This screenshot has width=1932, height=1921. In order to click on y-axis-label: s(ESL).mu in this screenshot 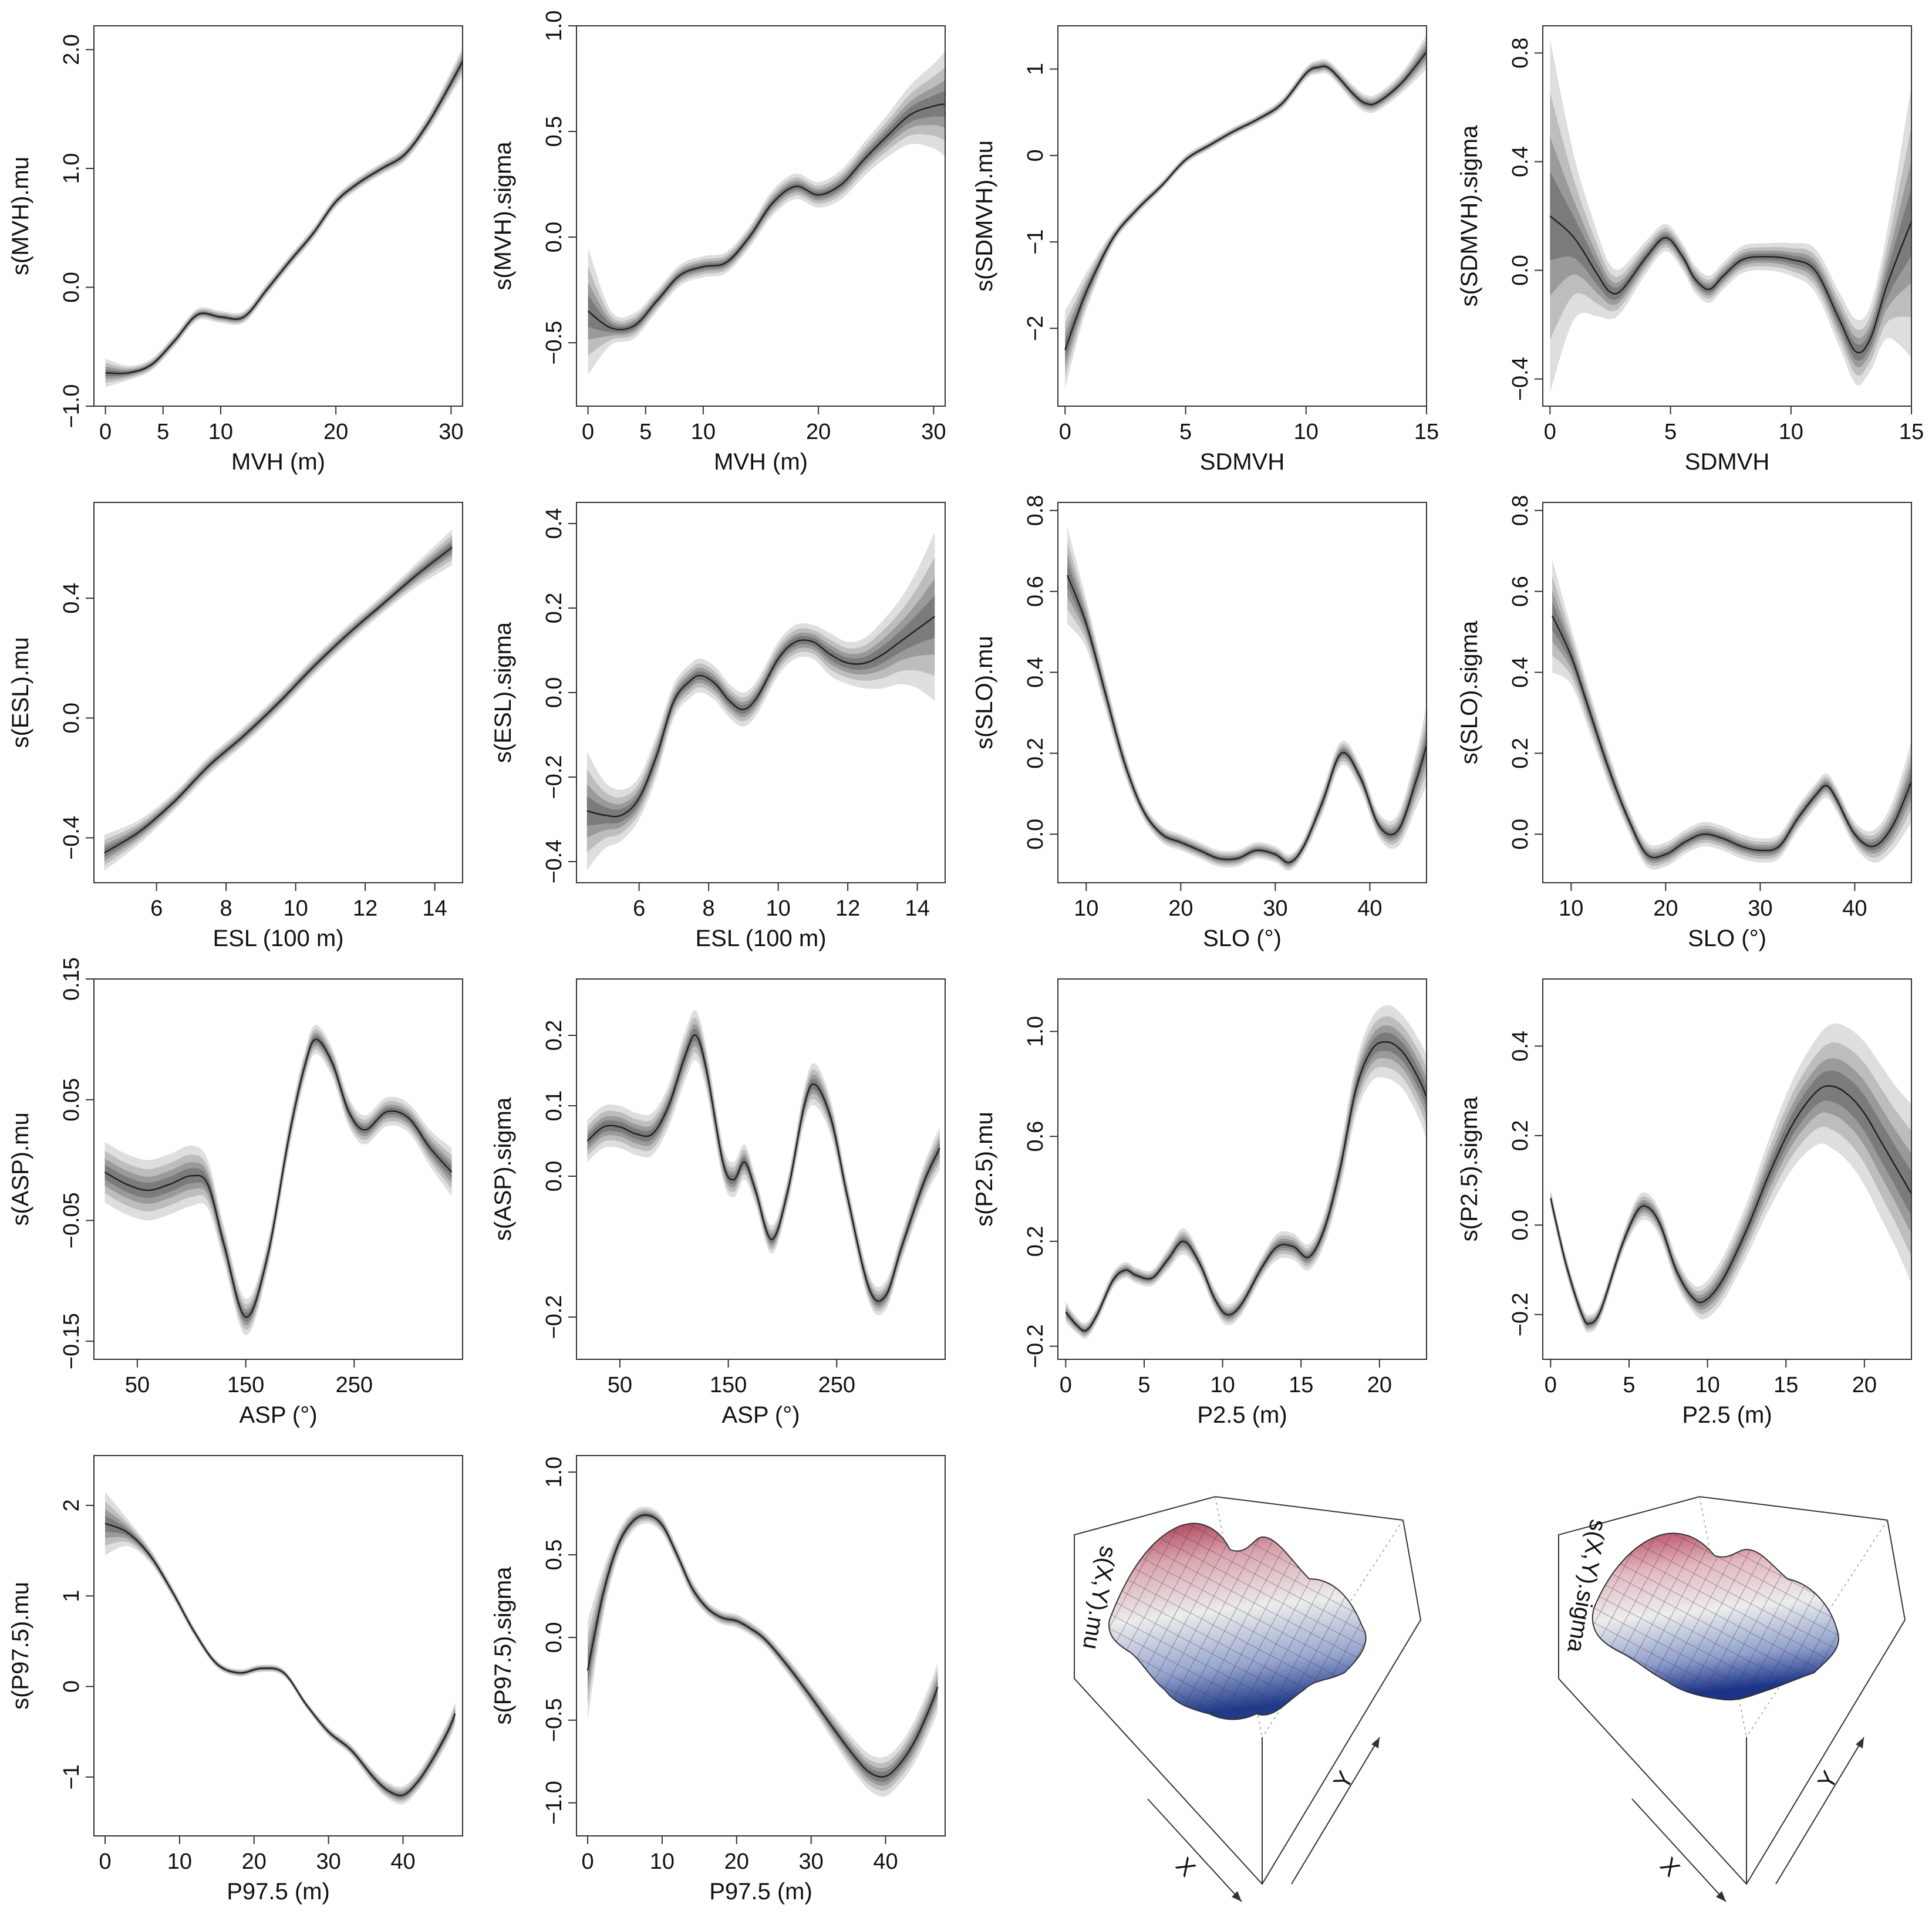, I will do `click(20, 692)`.